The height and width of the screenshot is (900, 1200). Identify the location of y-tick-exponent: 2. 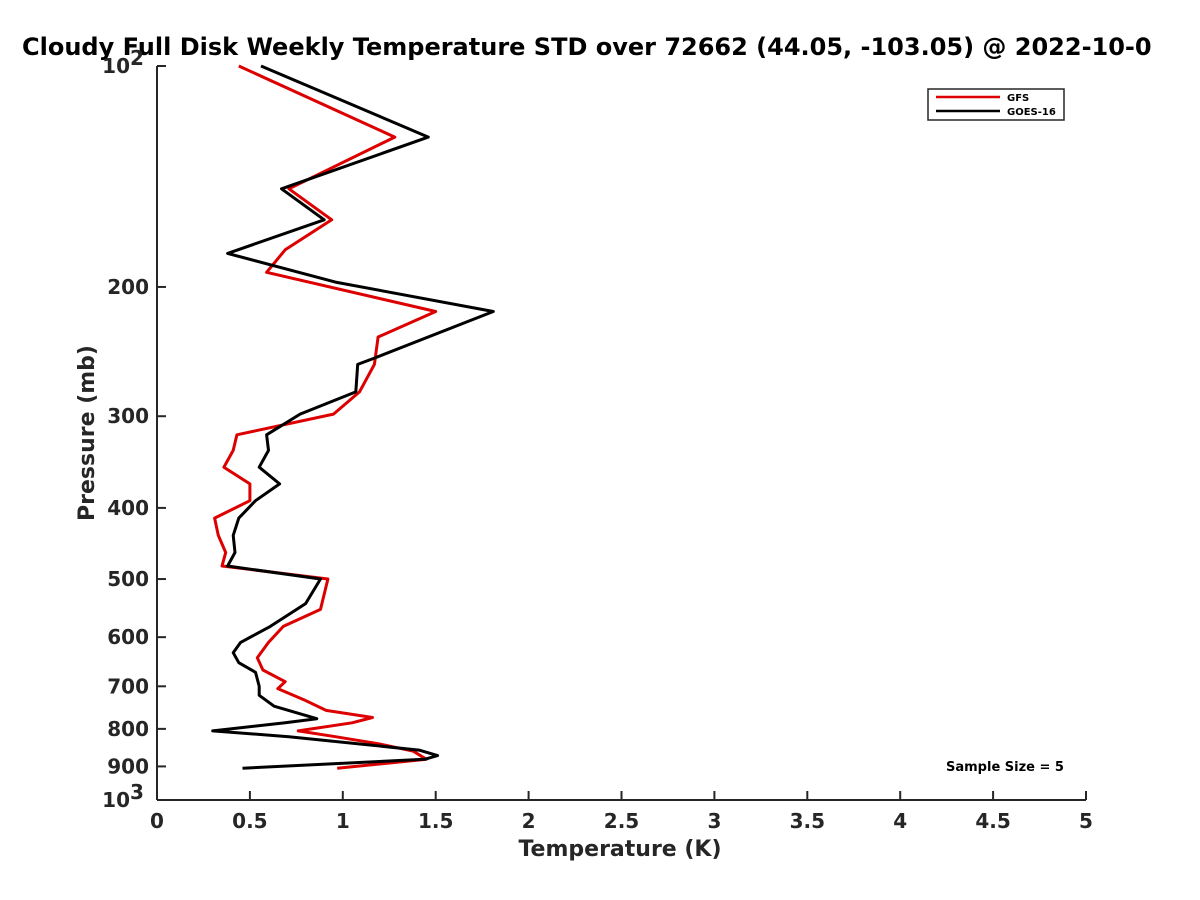
(137, 58).